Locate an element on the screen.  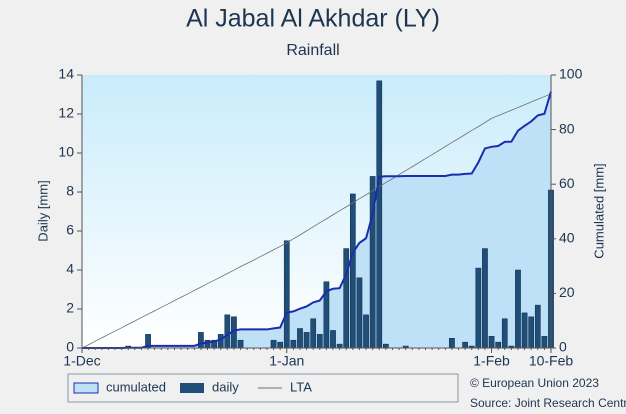
y2-tick-label: 100 is located at coordinates (571, 74).